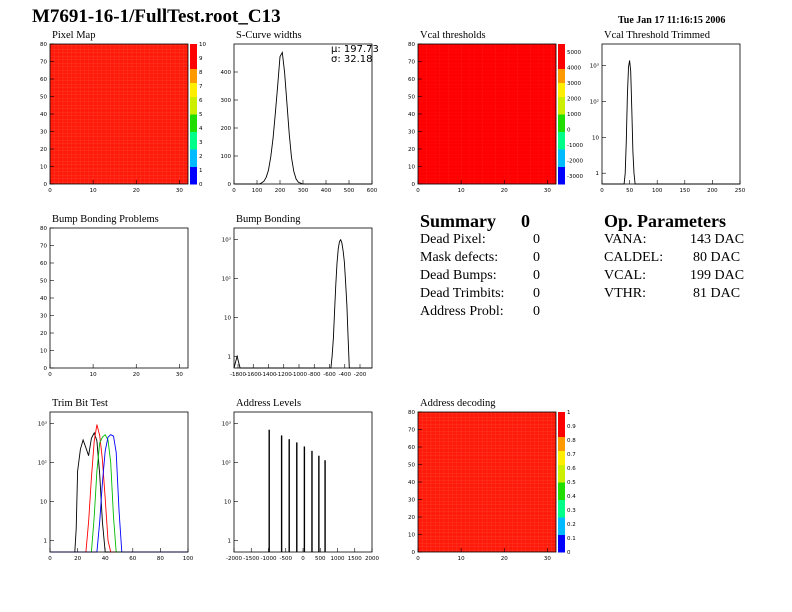  I want to click on scurve-y-tick-label: 0, so click(230, 185).